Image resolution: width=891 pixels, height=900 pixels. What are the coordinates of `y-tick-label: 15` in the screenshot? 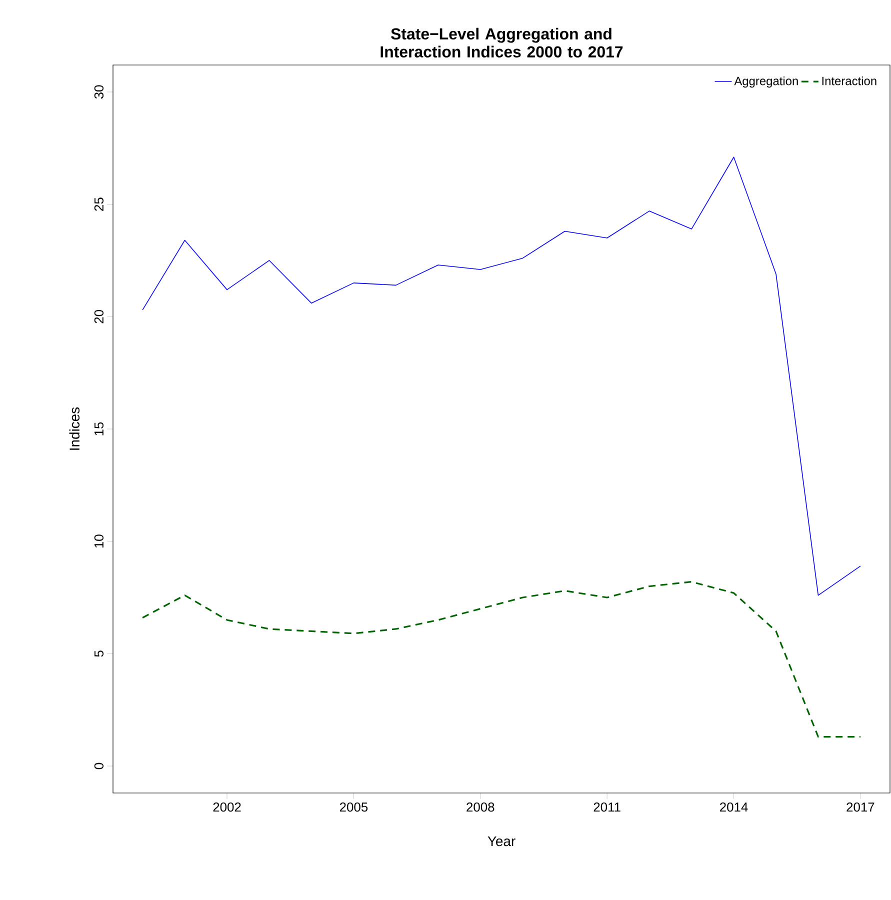 It's located at (99, 429).